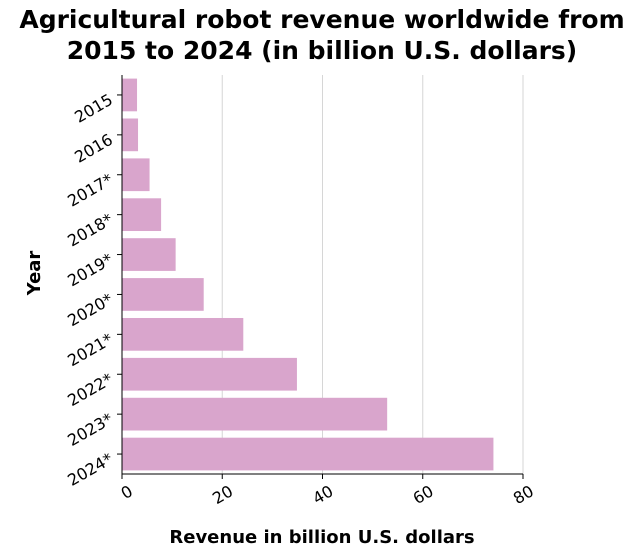 This screenshot has height=558, width=644. What do you see at coordinates (183, 334) in the screenshot?
I see `bar-2021-projected` at bounding box center [183, 334].